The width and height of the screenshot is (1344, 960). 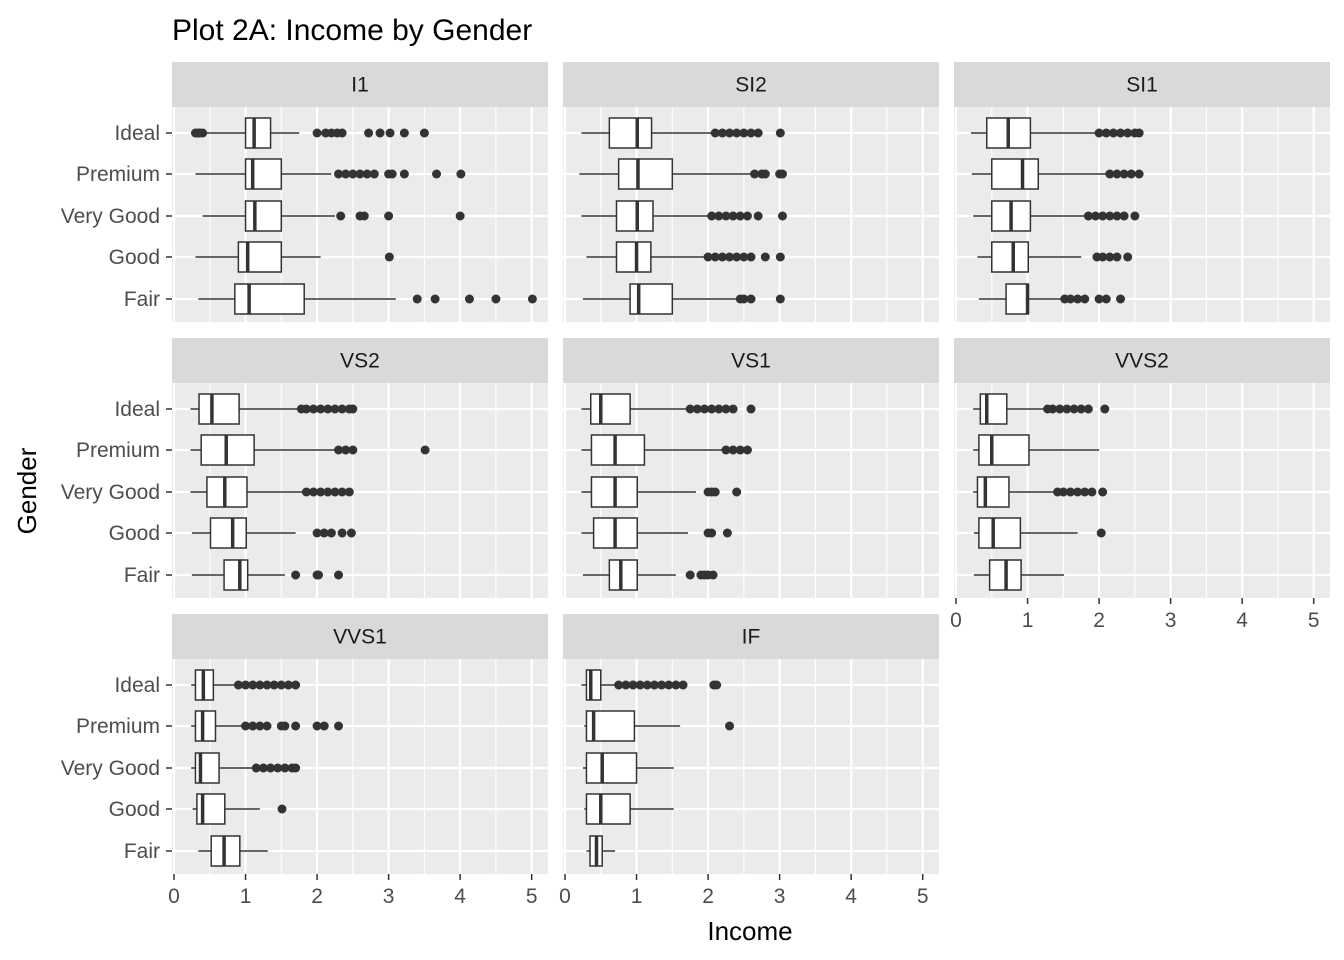 What do you see at coordinates (460, 896) in the screenshot?
I see `x-tick-label: 4` at bounding box center [460, 896].